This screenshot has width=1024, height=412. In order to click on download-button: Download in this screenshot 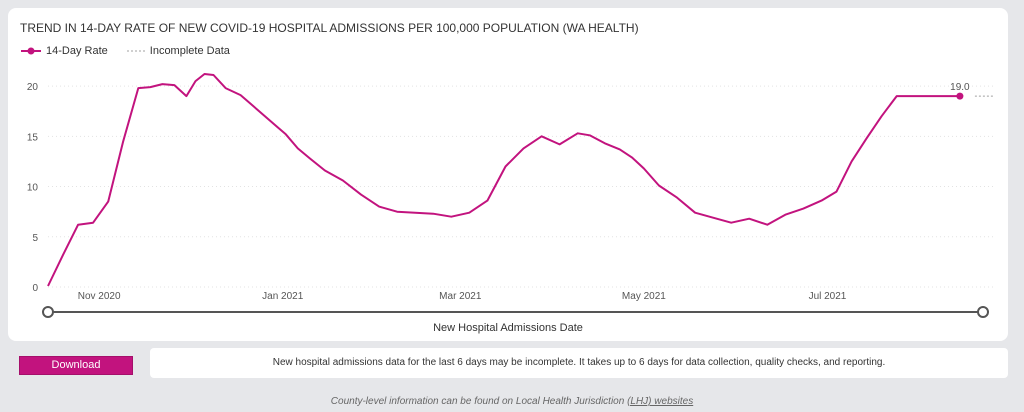, I will do `click(76, 365)`.